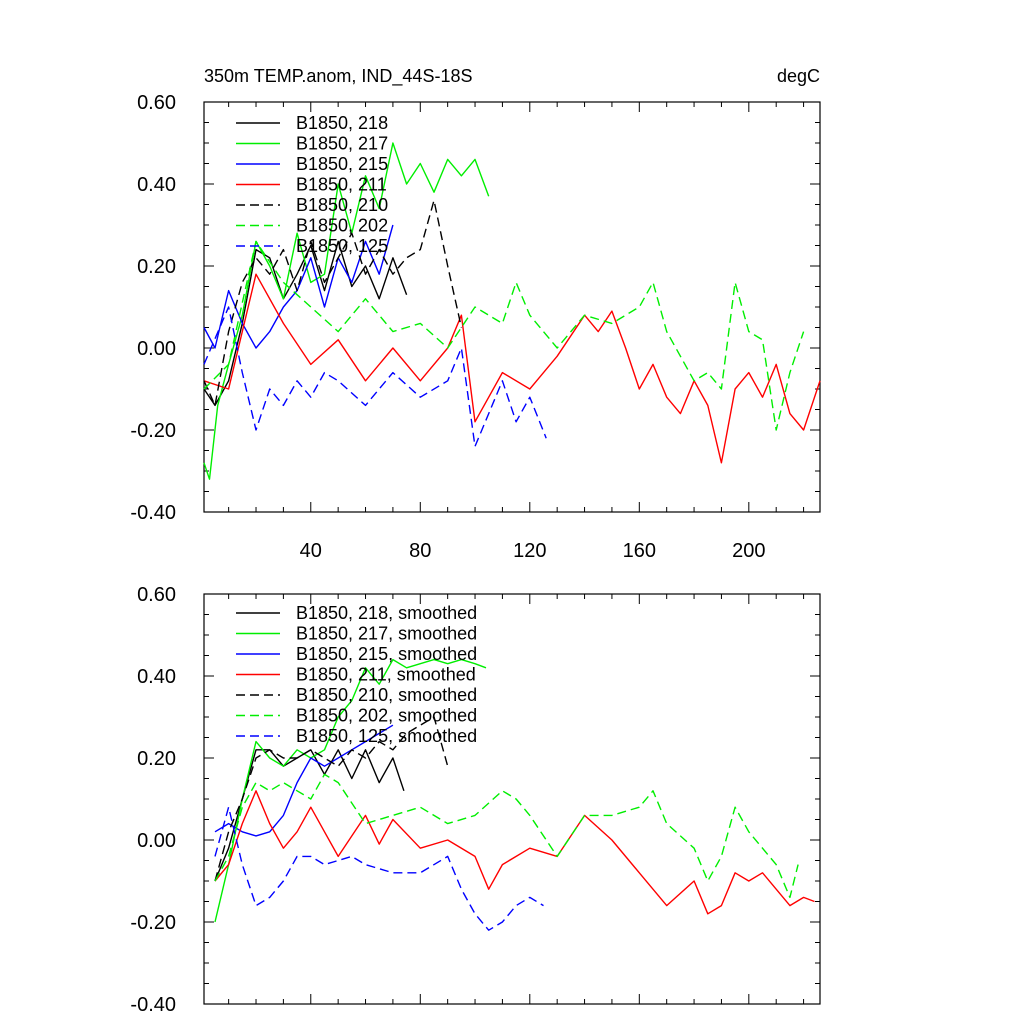  What do you see at coordinates (386, 716) in the screenshot?
I see `legend-label-5: B1850, 202, smoothed` at bounding box center [386, 716].